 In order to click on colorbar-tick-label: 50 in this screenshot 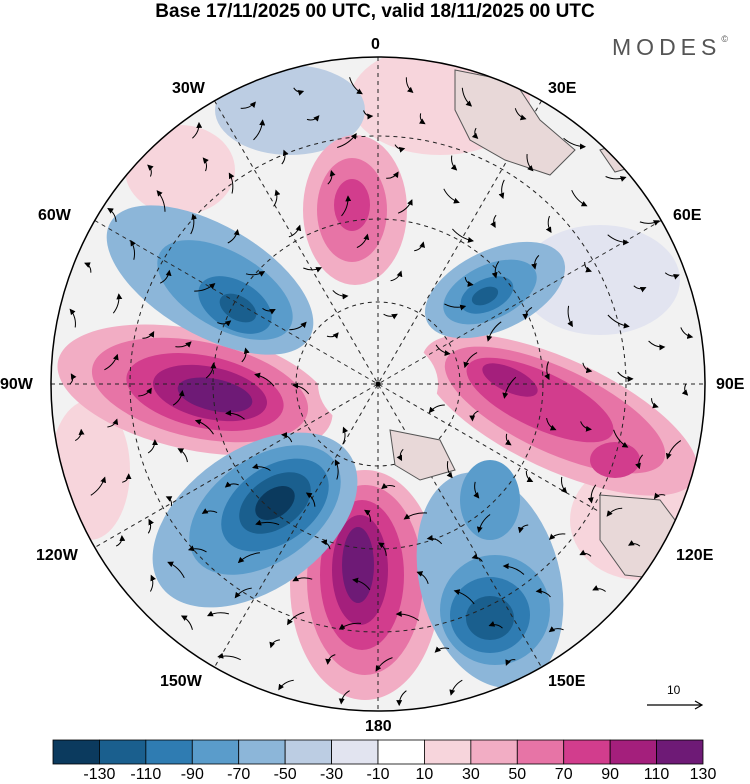, I will do `click(517, 774)`.